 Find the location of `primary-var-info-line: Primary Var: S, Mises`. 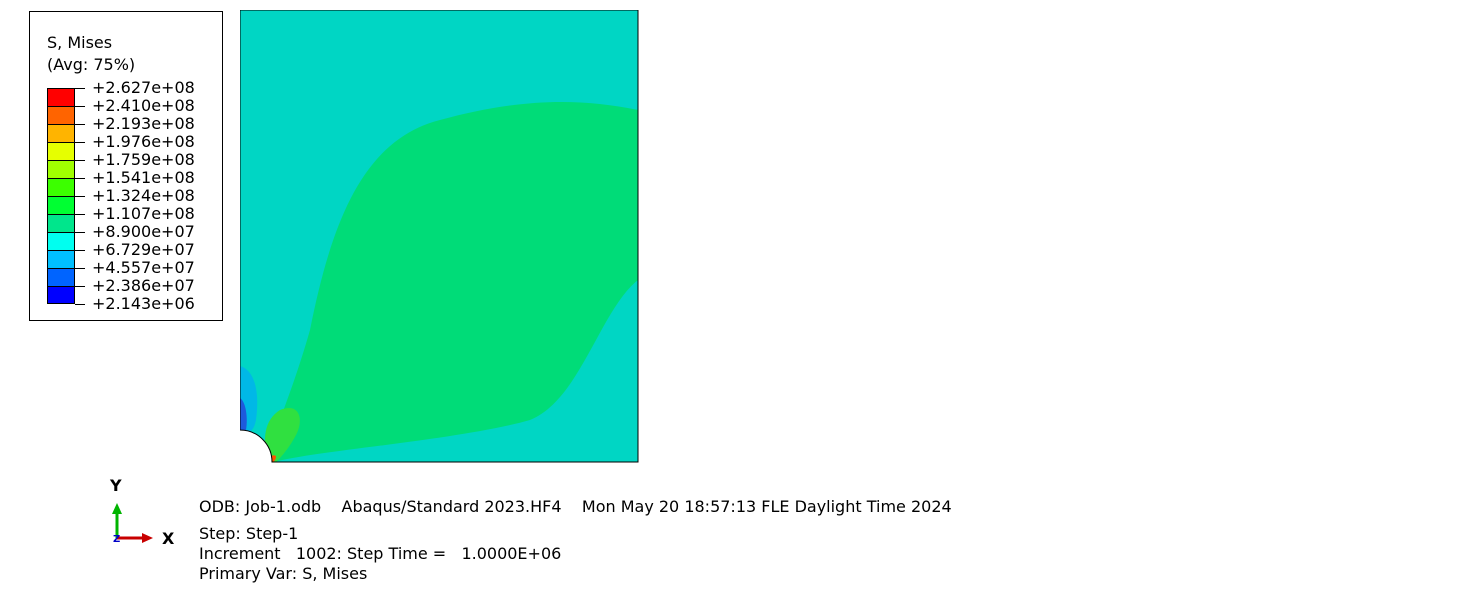

primary-var-info-line: Primary Var: S, Mises is located at coordinates (283, 573).